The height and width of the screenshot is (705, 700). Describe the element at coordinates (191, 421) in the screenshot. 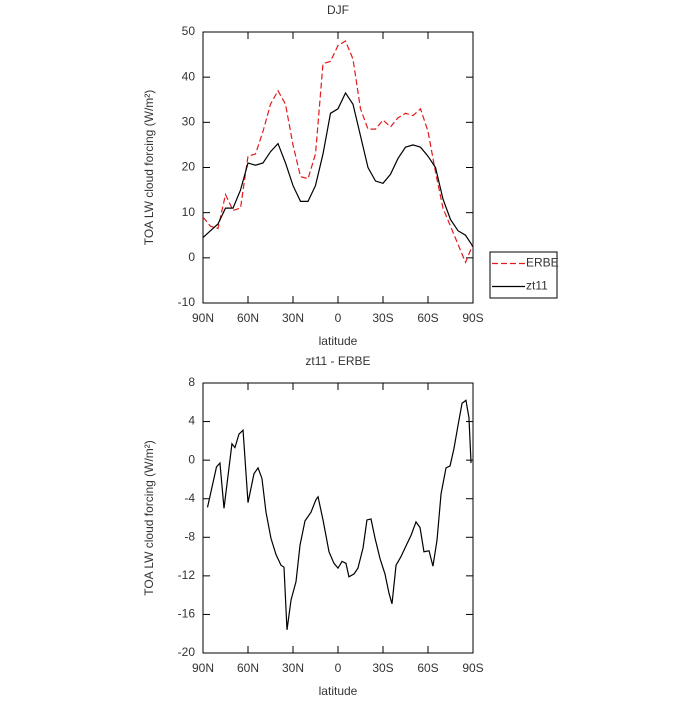

I see `y-tick-label: 4` at that location.